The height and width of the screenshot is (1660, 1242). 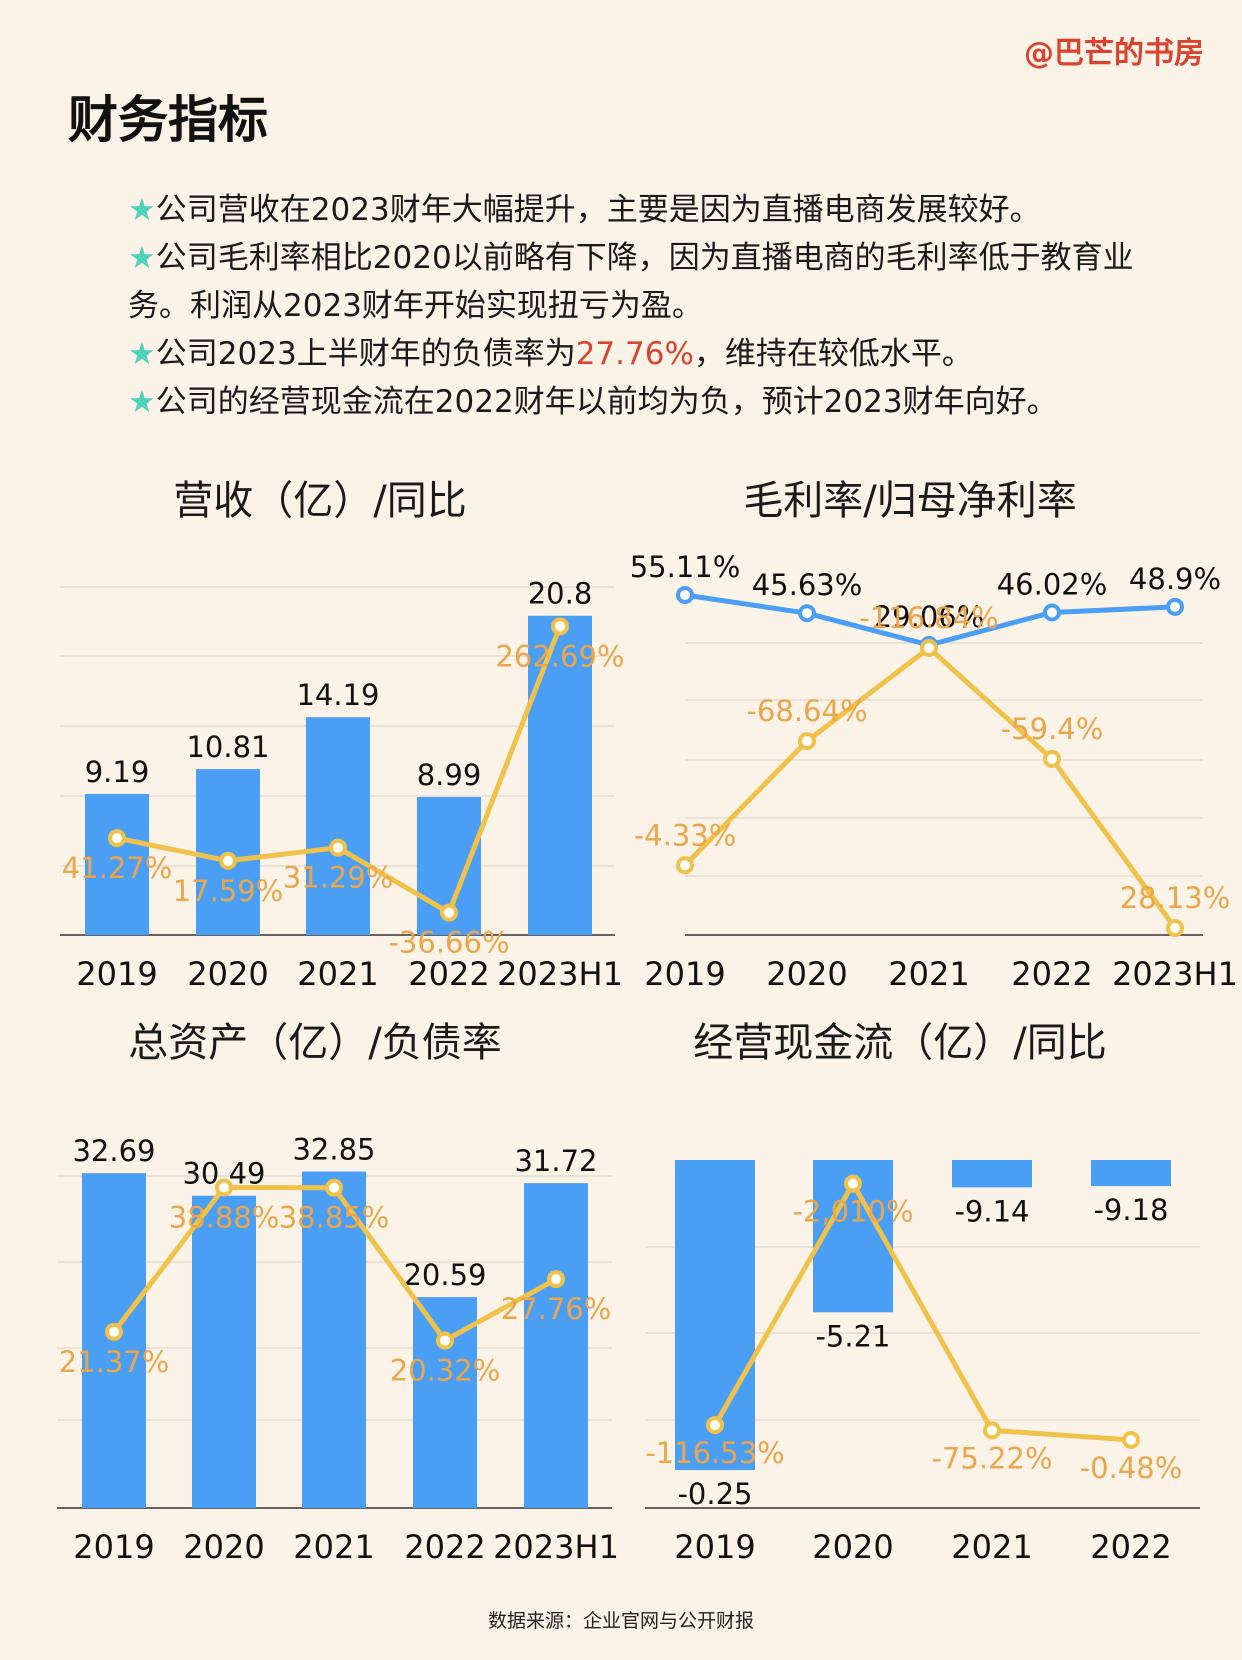 What do you see at coordinates (334, 1218) in the screenshot?
I see `line-value-label: 38.85%` at bounding box center [334, 1218].